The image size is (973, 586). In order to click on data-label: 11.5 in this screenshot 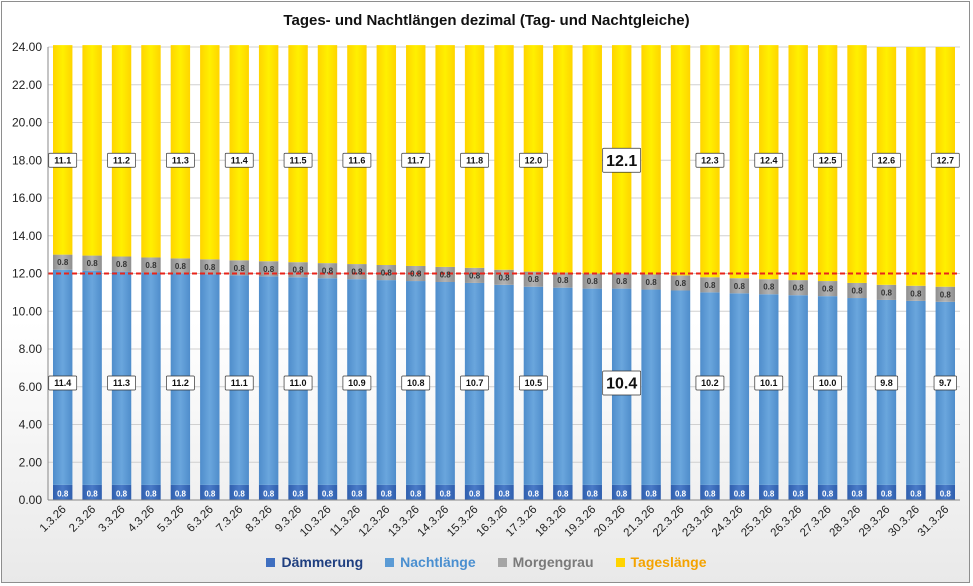, I will do `click(298, 160)`.